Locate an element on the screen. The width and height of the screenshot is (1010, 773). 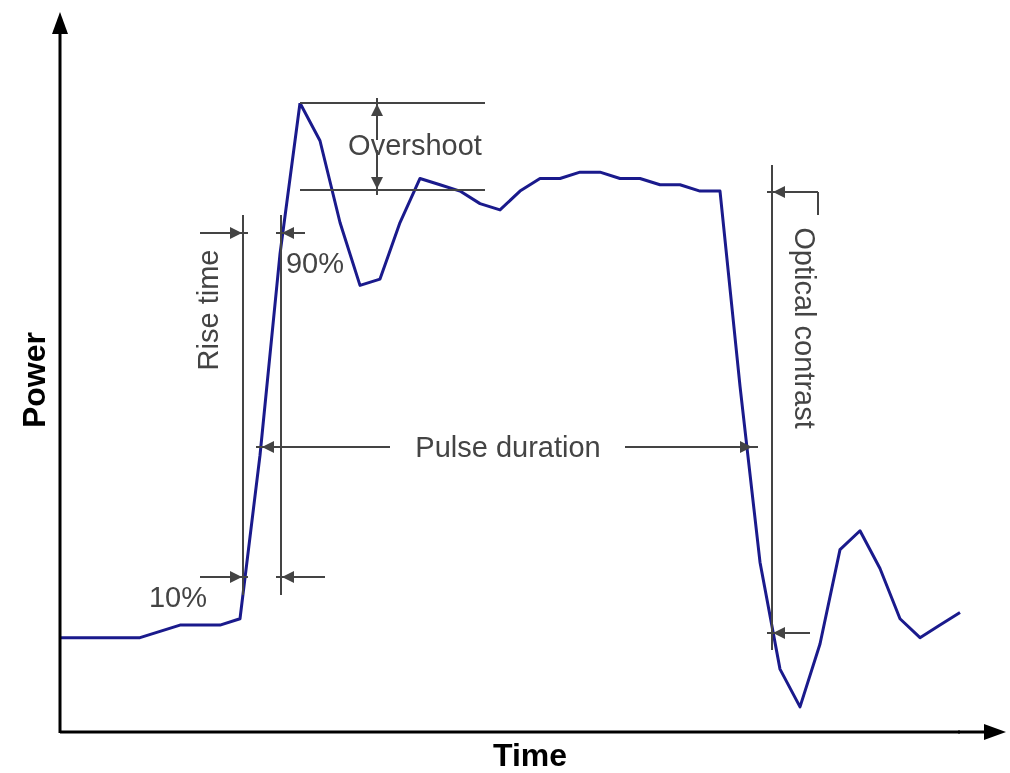
annotation: Rise time is located at coordinates (208, 310).